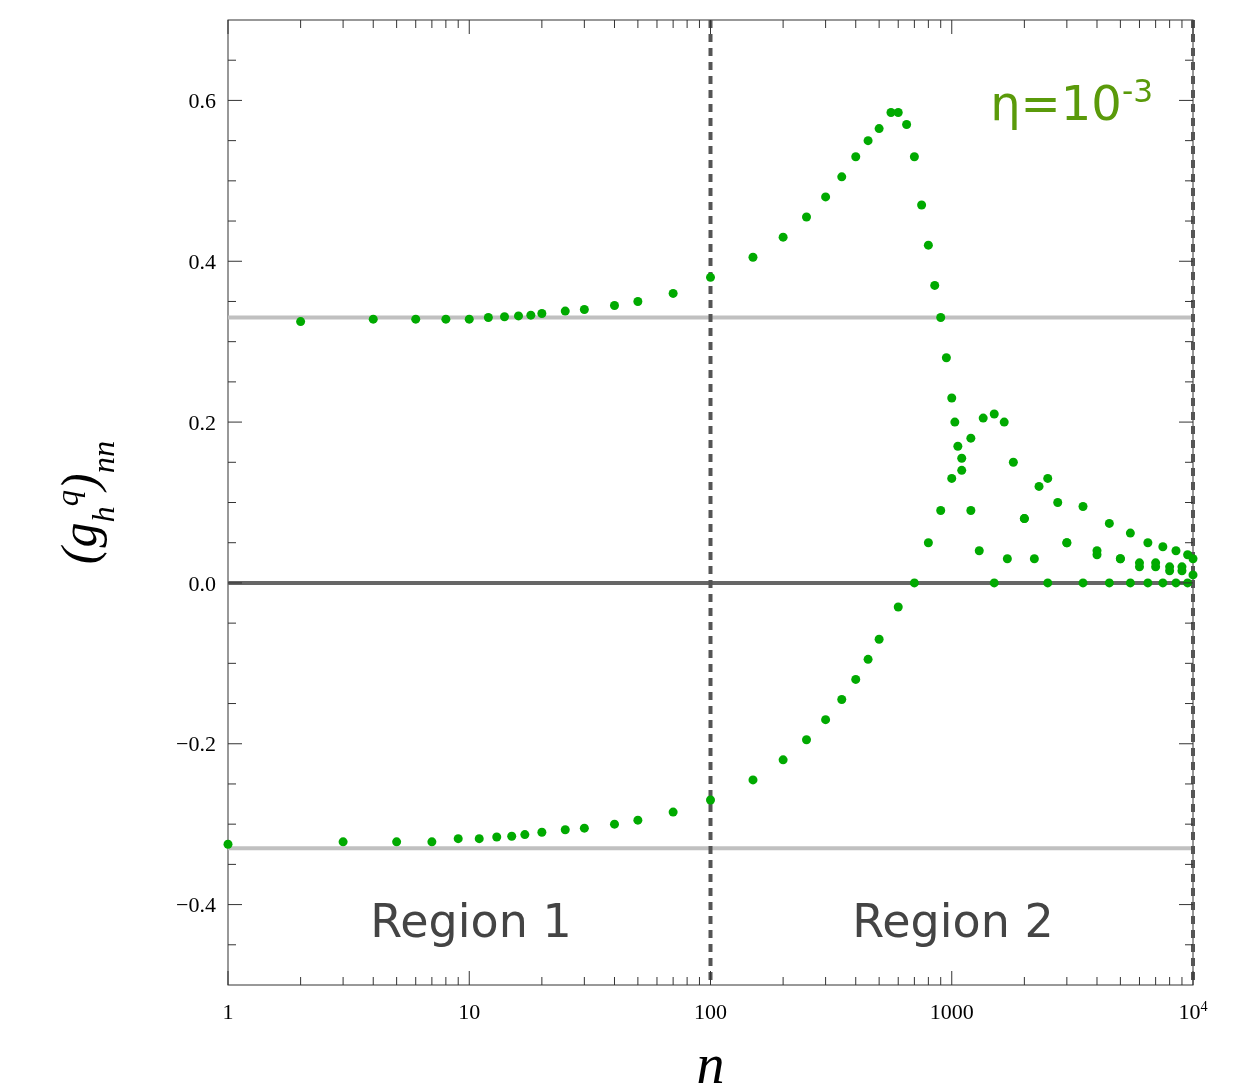 The width and height of the screenshot is (1234, 1091). Describe the element at coordinates (953, 921) in the screenshot. I see `annotation: Region 2` at that location.